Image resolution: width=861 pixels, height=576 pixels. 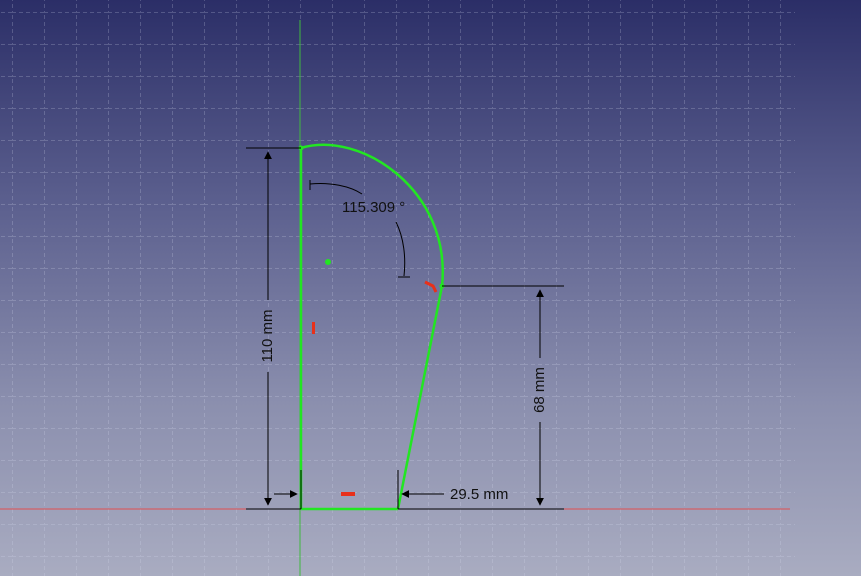 I want to click on arc-center-point, so click(x=328, y=262).